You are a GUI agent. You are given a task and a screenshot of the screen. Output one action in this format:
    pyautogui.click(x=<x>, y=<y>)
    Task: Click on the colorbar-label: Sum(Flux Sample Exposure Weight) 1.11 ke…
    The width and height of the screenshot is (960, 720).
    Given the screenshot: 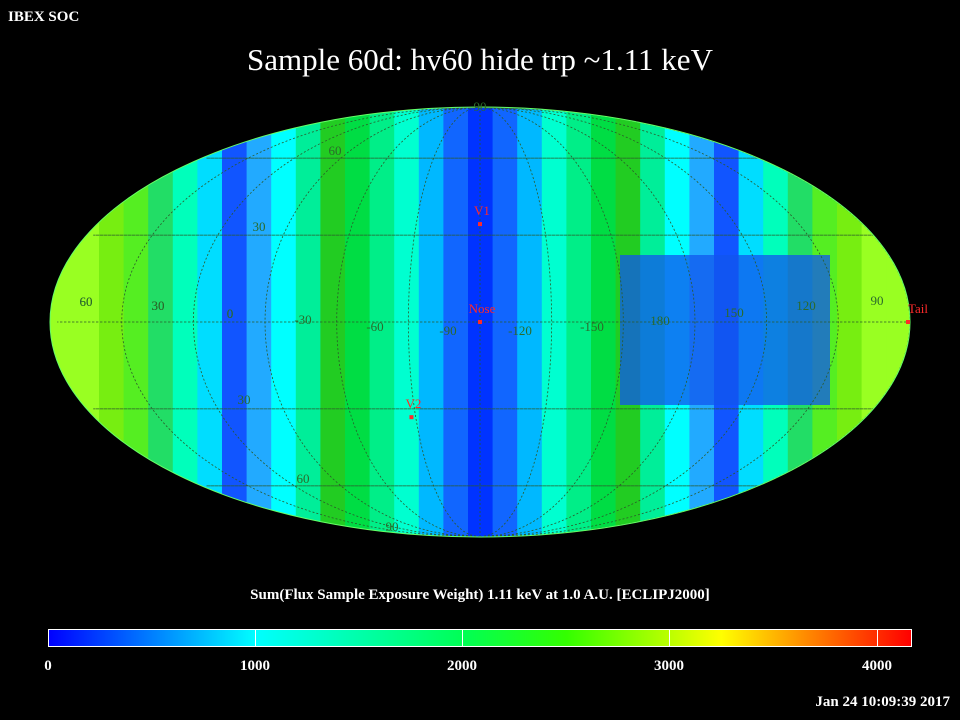 What is the action you would take?
    pyautogui.click(x=480, y=595)
    